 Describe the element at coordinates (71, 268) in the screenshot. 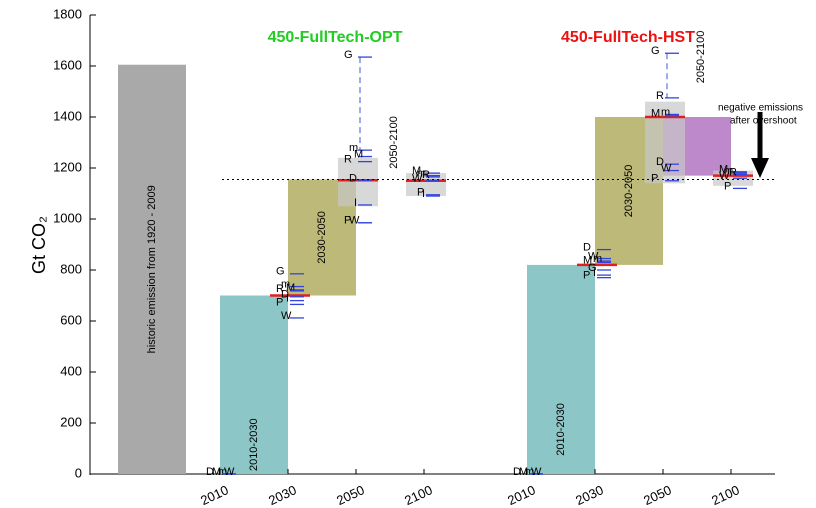

I see `y-tick-label: 800` at that location.